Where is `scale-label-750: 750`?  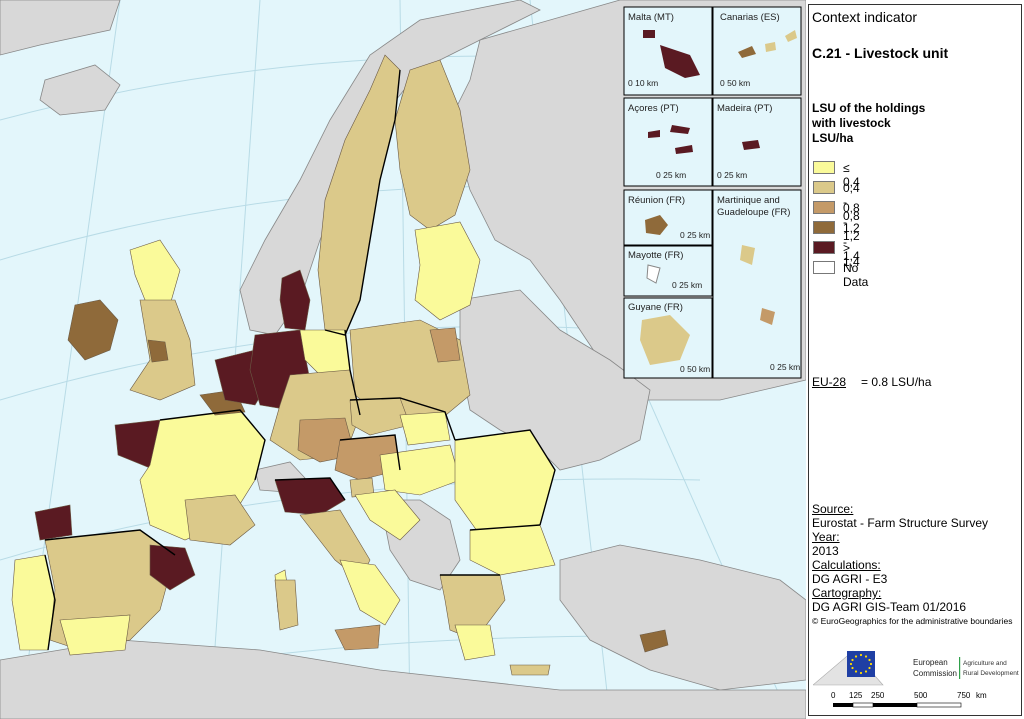 scale-label-750: 750 is located at coordinates (964, 695).